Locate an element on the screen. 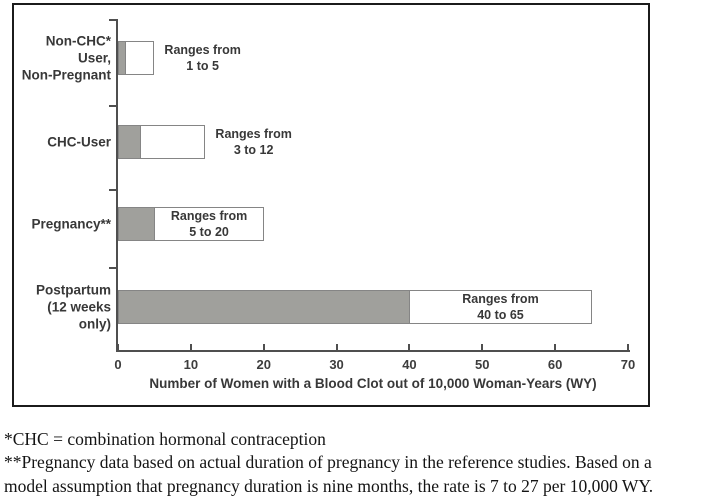  bar-range-annotation: Ranges from 1 to 5 is located at coordinates (202, 58).